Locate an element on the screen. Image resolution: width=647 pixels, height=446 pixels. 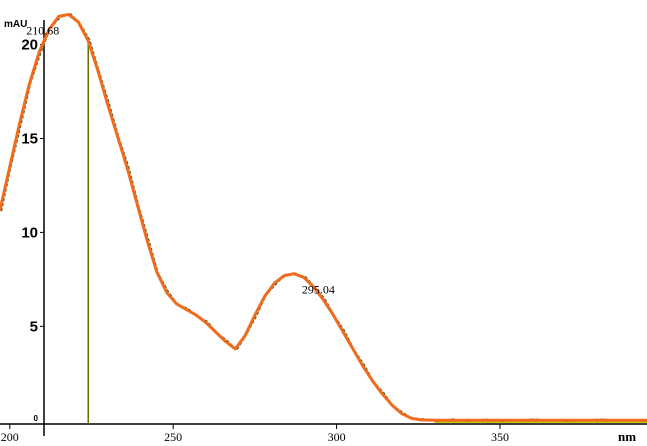
y-tick-label: 10 is located at coordinates (29, 232).